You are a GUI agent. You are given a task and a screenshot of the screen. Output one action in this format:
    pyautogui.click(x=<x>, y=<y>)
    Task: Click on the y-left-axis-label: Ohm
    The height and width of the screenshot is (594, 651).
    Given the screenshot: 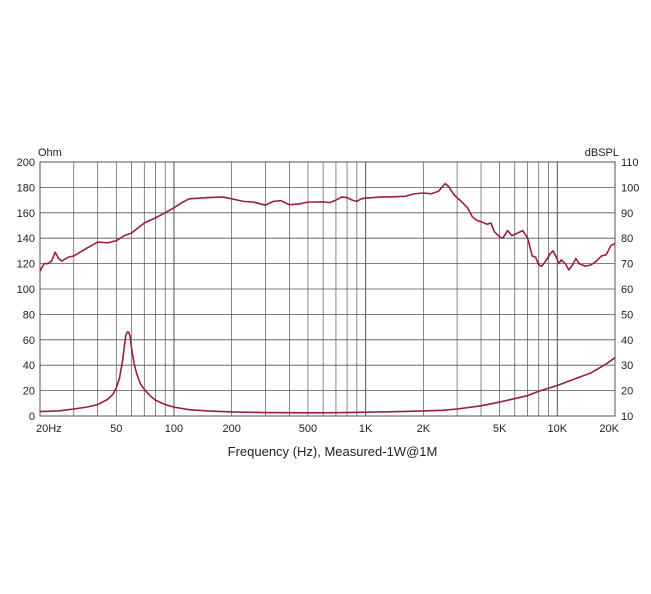 What is the action you would take?
    pyautogui.click(x=50, y=153)
    